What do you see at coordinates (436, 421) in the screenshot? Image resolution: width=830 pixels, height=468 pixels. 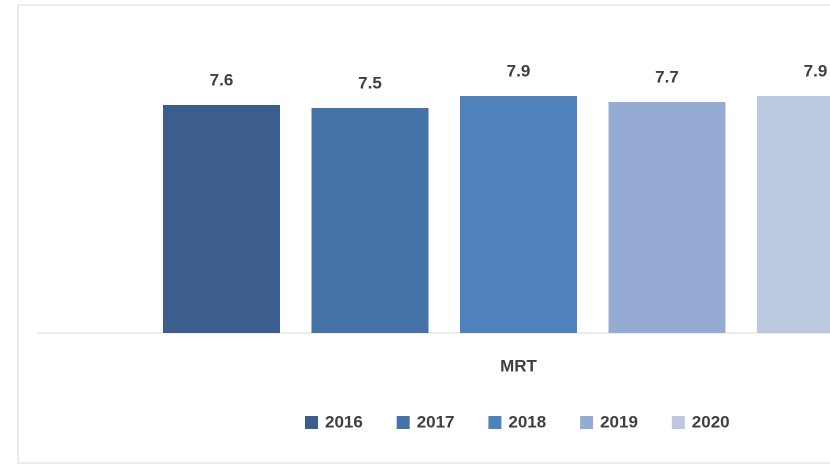 I see `legend-label: 2017` at bounding box center [436, 421].